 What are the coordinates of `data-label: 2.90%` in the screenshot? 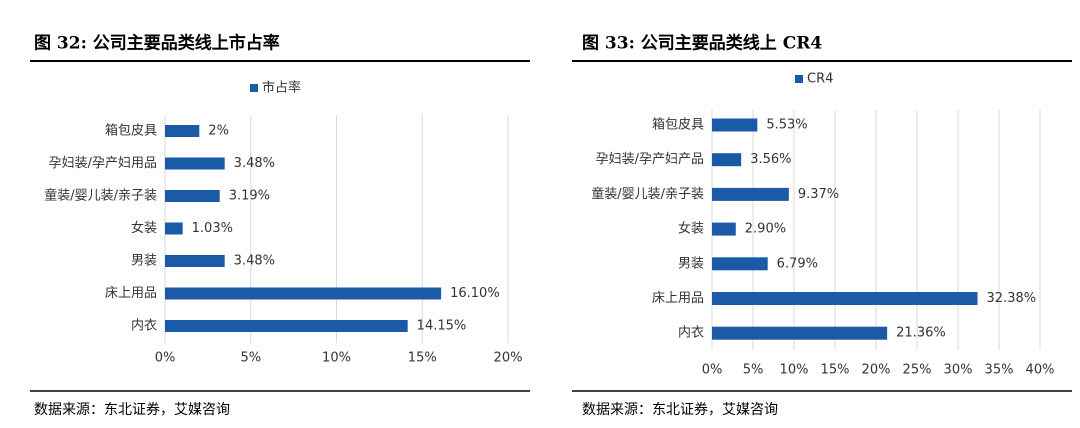 It's located at (765, 229).